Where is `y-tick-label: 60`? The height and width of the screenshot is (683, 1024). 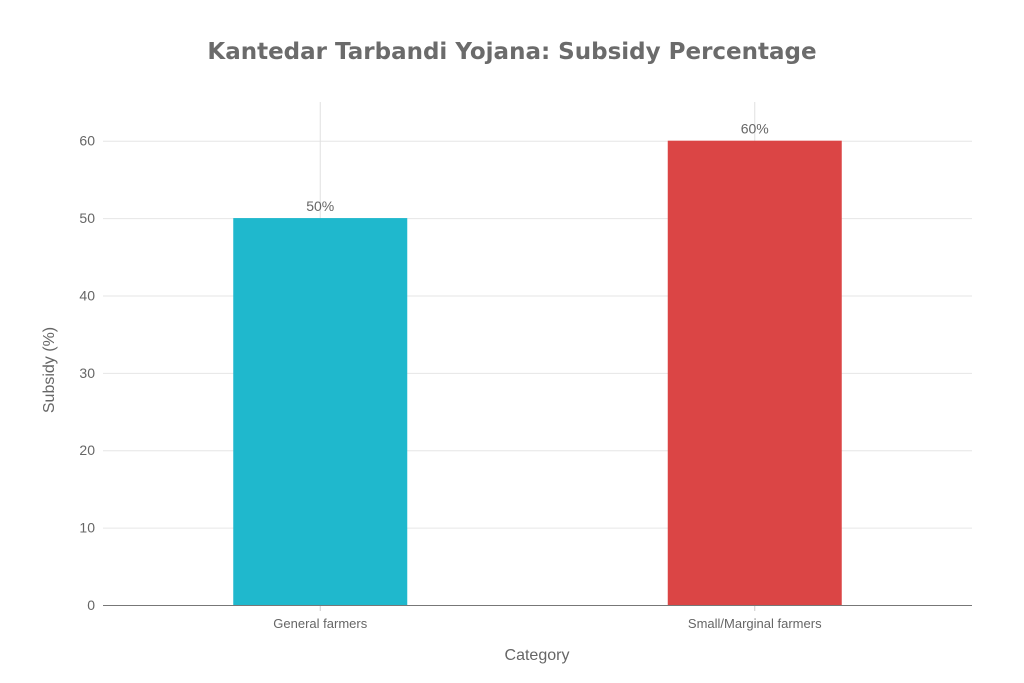 y-tick-label: 60 is located at coordinates (87, 141).